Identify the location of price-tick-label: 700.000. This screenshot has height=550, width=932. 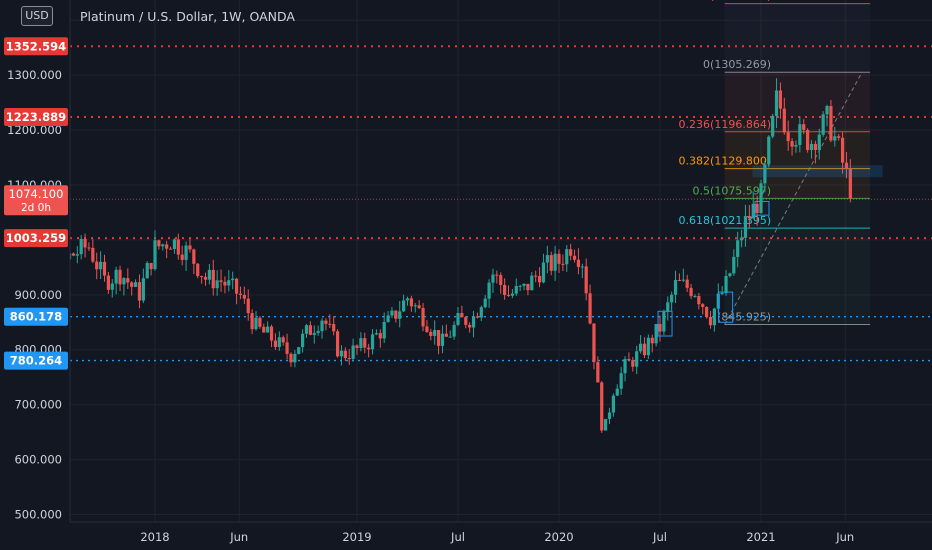
(38, 405).